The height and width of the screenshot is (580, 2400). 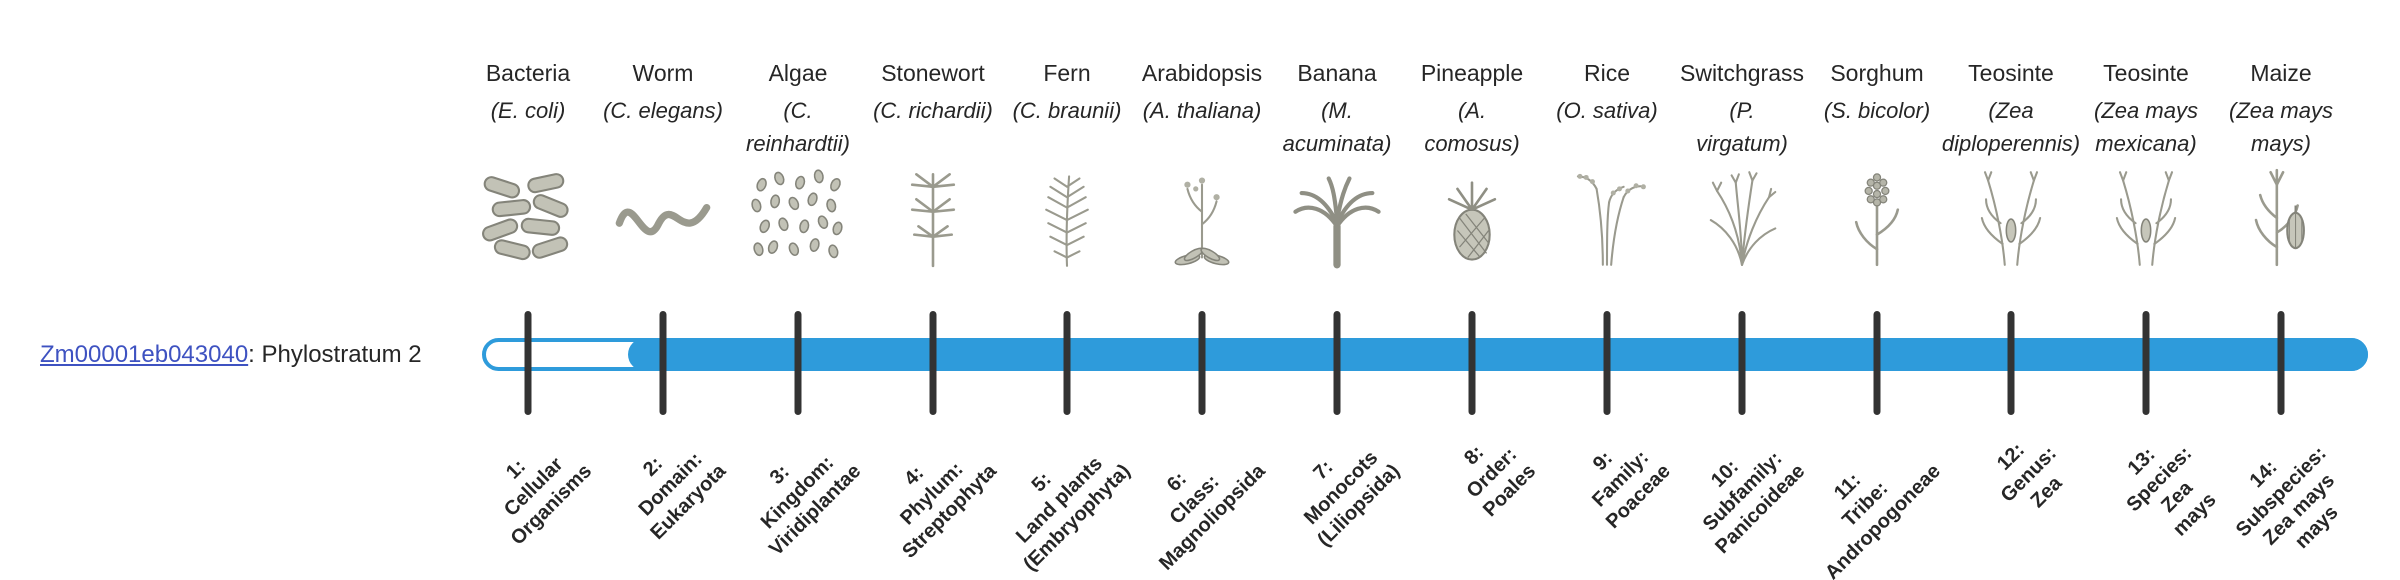 I want to click on organism-column-fern: Fern (C. braunii), so click(x=1067, y=167).